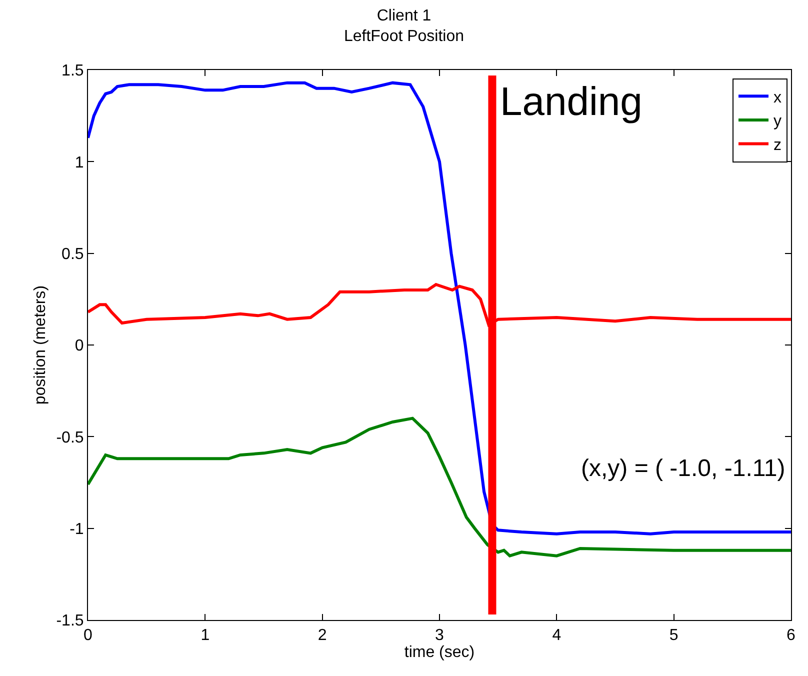  Describe the element at coordinates (322, 635) in the screenshot. I see `x-tick-label: 2` at that location.